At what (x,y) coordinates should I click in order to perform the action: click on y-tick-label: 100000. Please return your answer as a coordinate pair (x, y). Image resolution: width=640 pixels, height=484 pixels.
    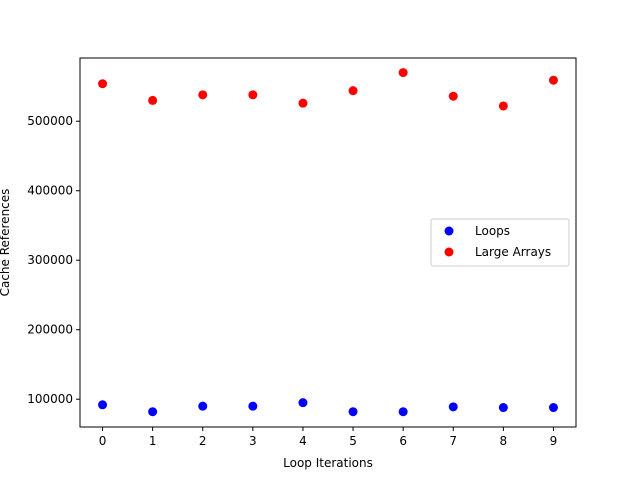
    Looking at the image, I should click on (50, 399).